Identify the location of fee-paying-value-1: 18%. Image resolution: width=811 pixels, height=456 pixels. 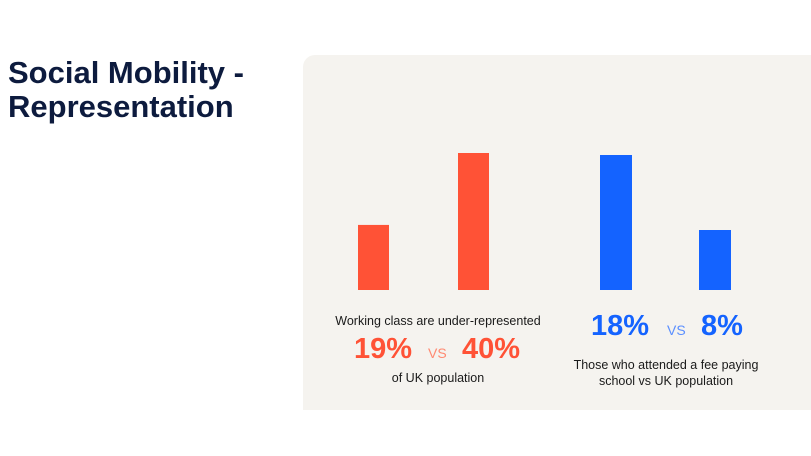
(620, 326).